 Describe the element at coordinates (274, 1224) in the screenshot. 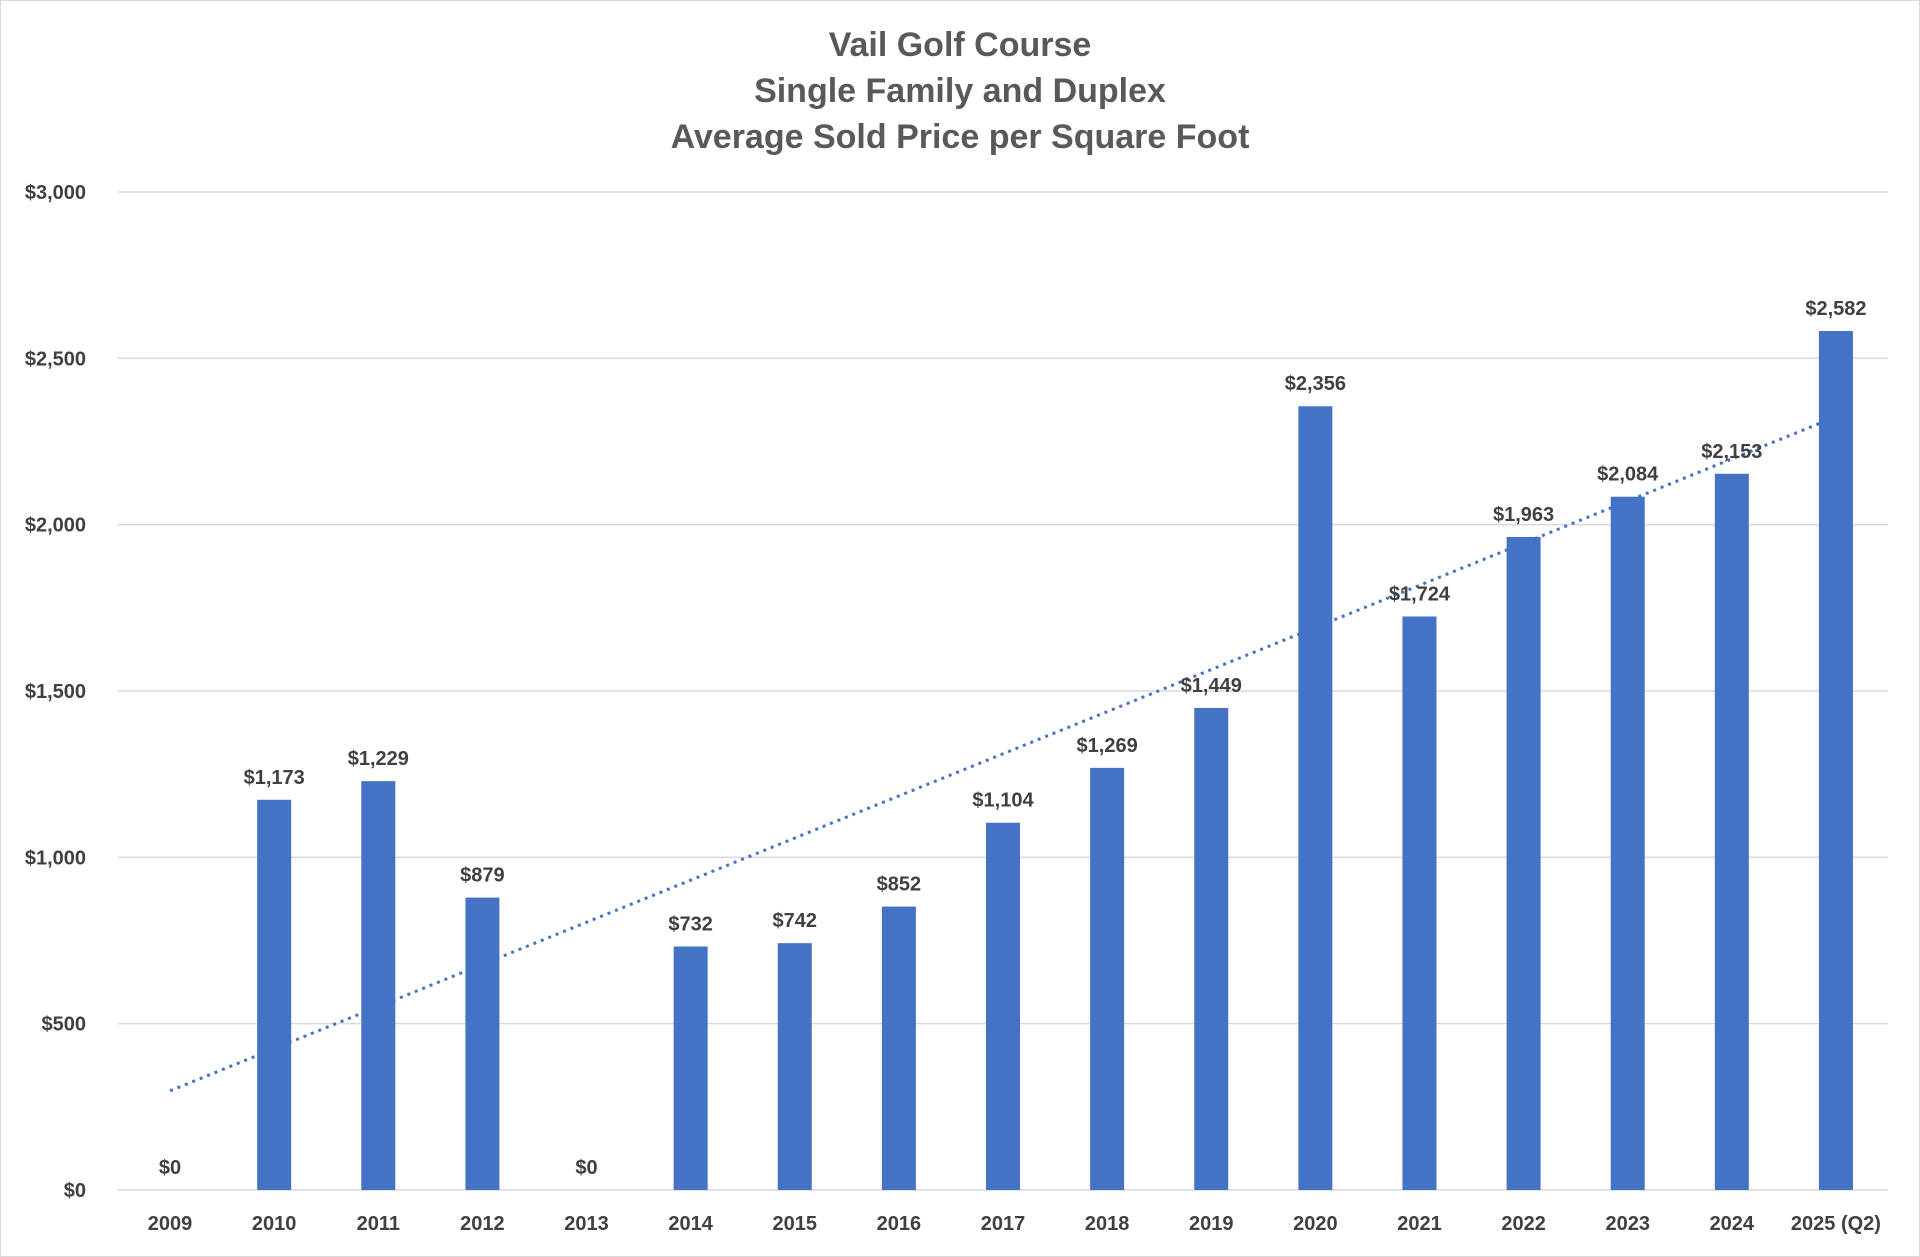

I see `x-tick-label: 2010` at that location.